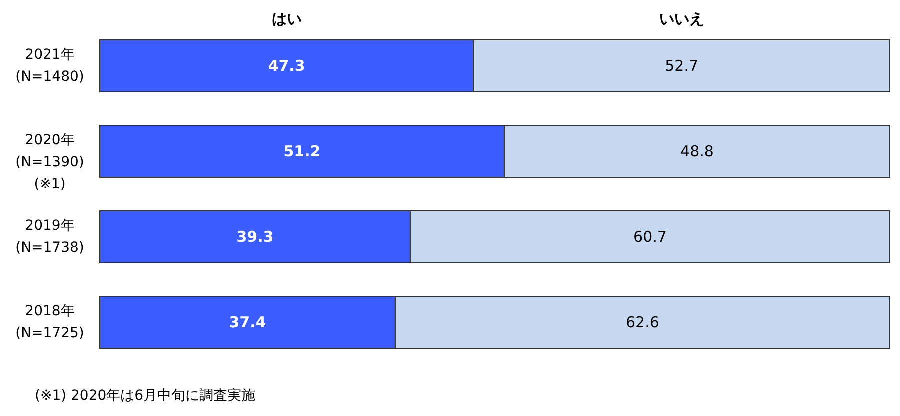 Image resolution: width=900 pixels, height=416 pixels. I want to click on data-label: 60.7, so click(650, 237).